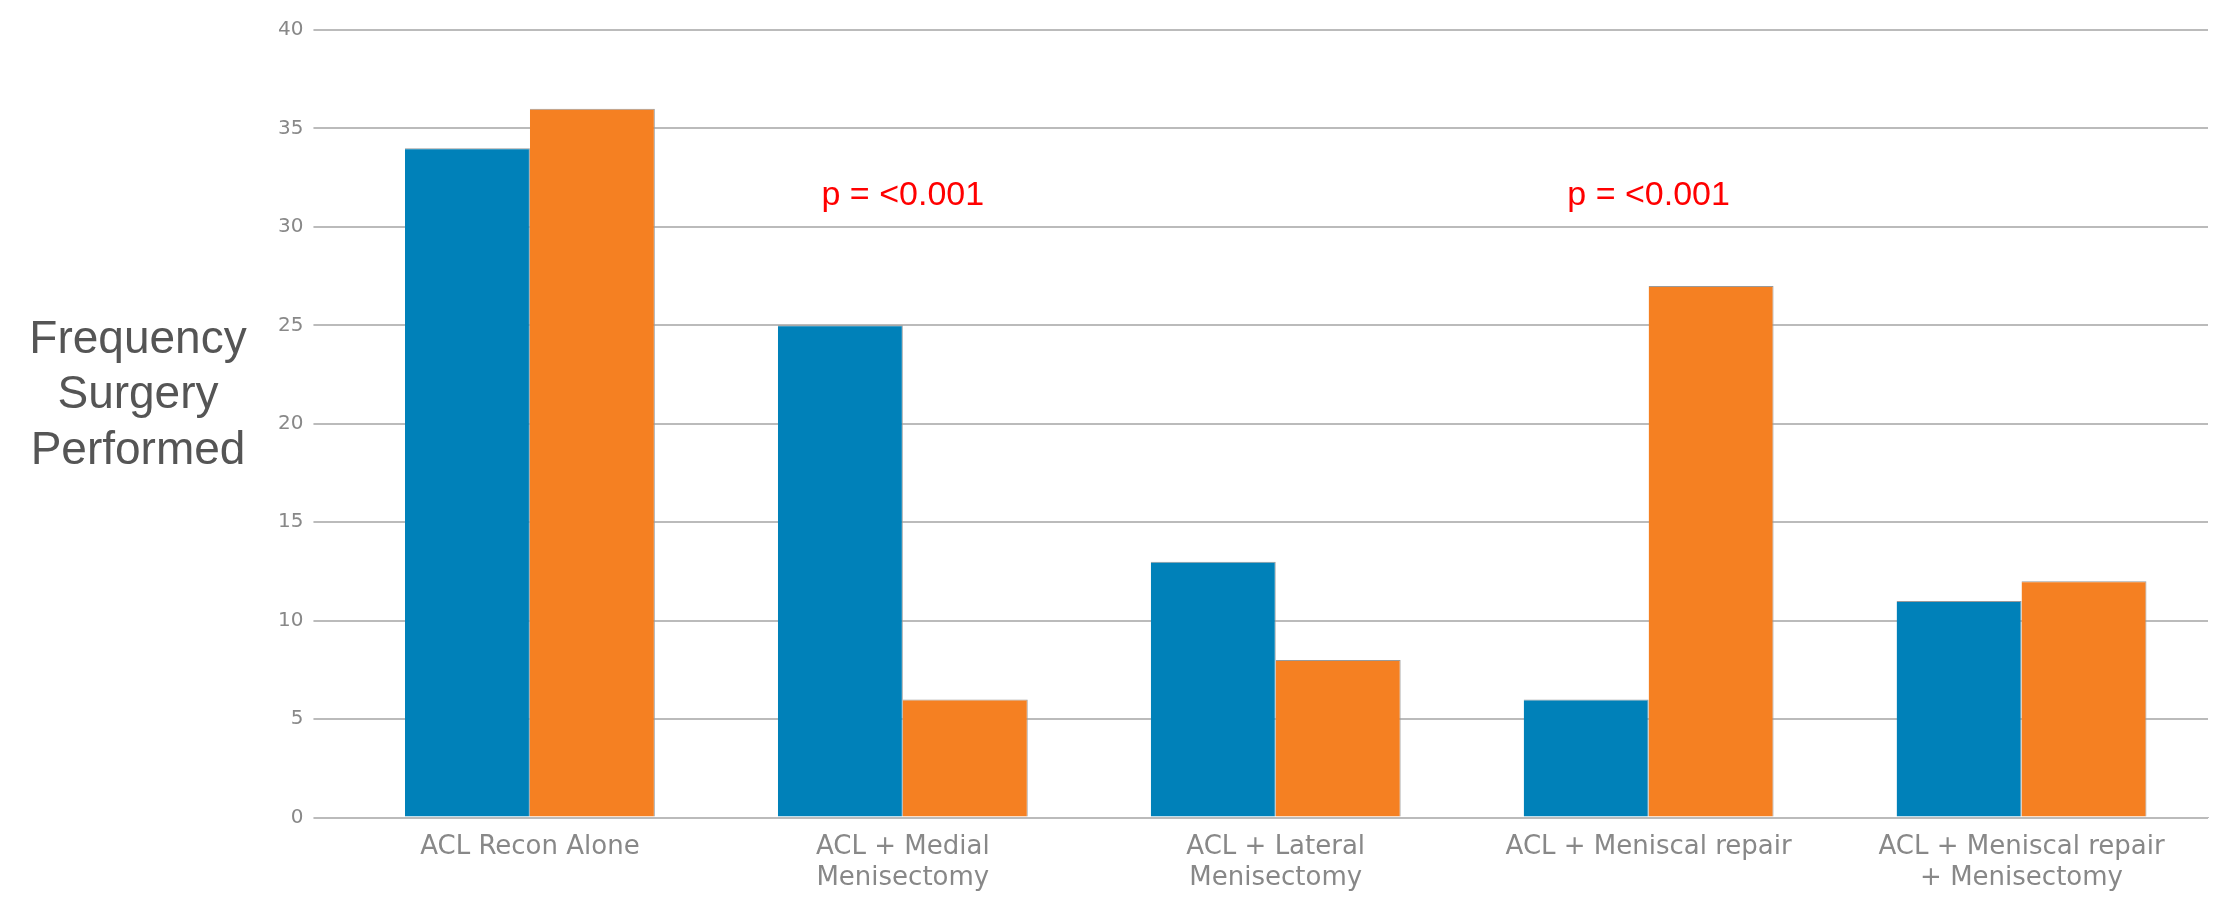  Describe the element at coordinates (530, 844) in the screenshot. I see `x-tick-label: ACL Recon Alone` at that location.